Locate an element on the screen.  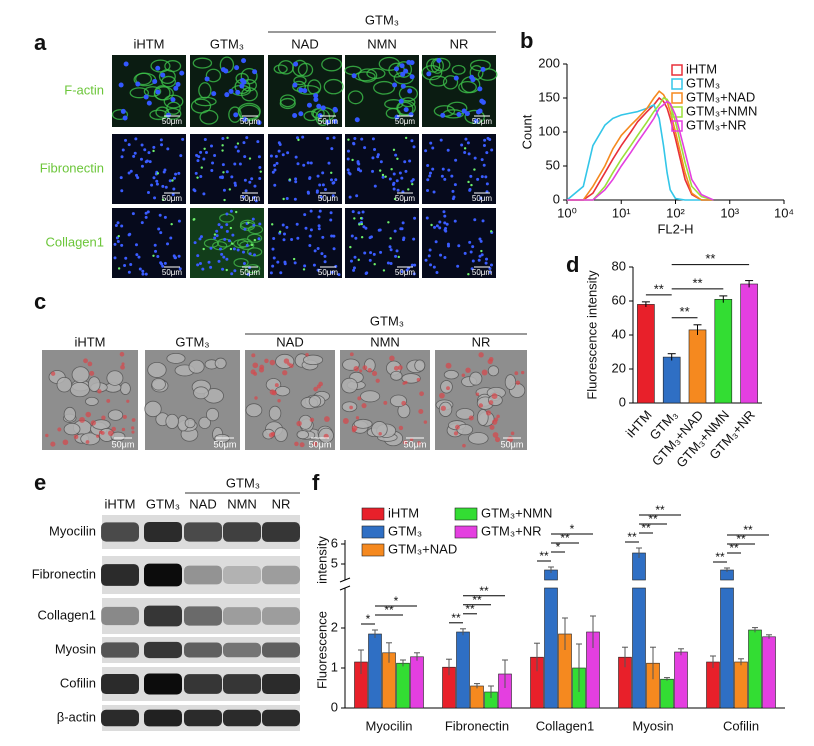
group-label: GTM₃ is located at coordinates (382, 19).